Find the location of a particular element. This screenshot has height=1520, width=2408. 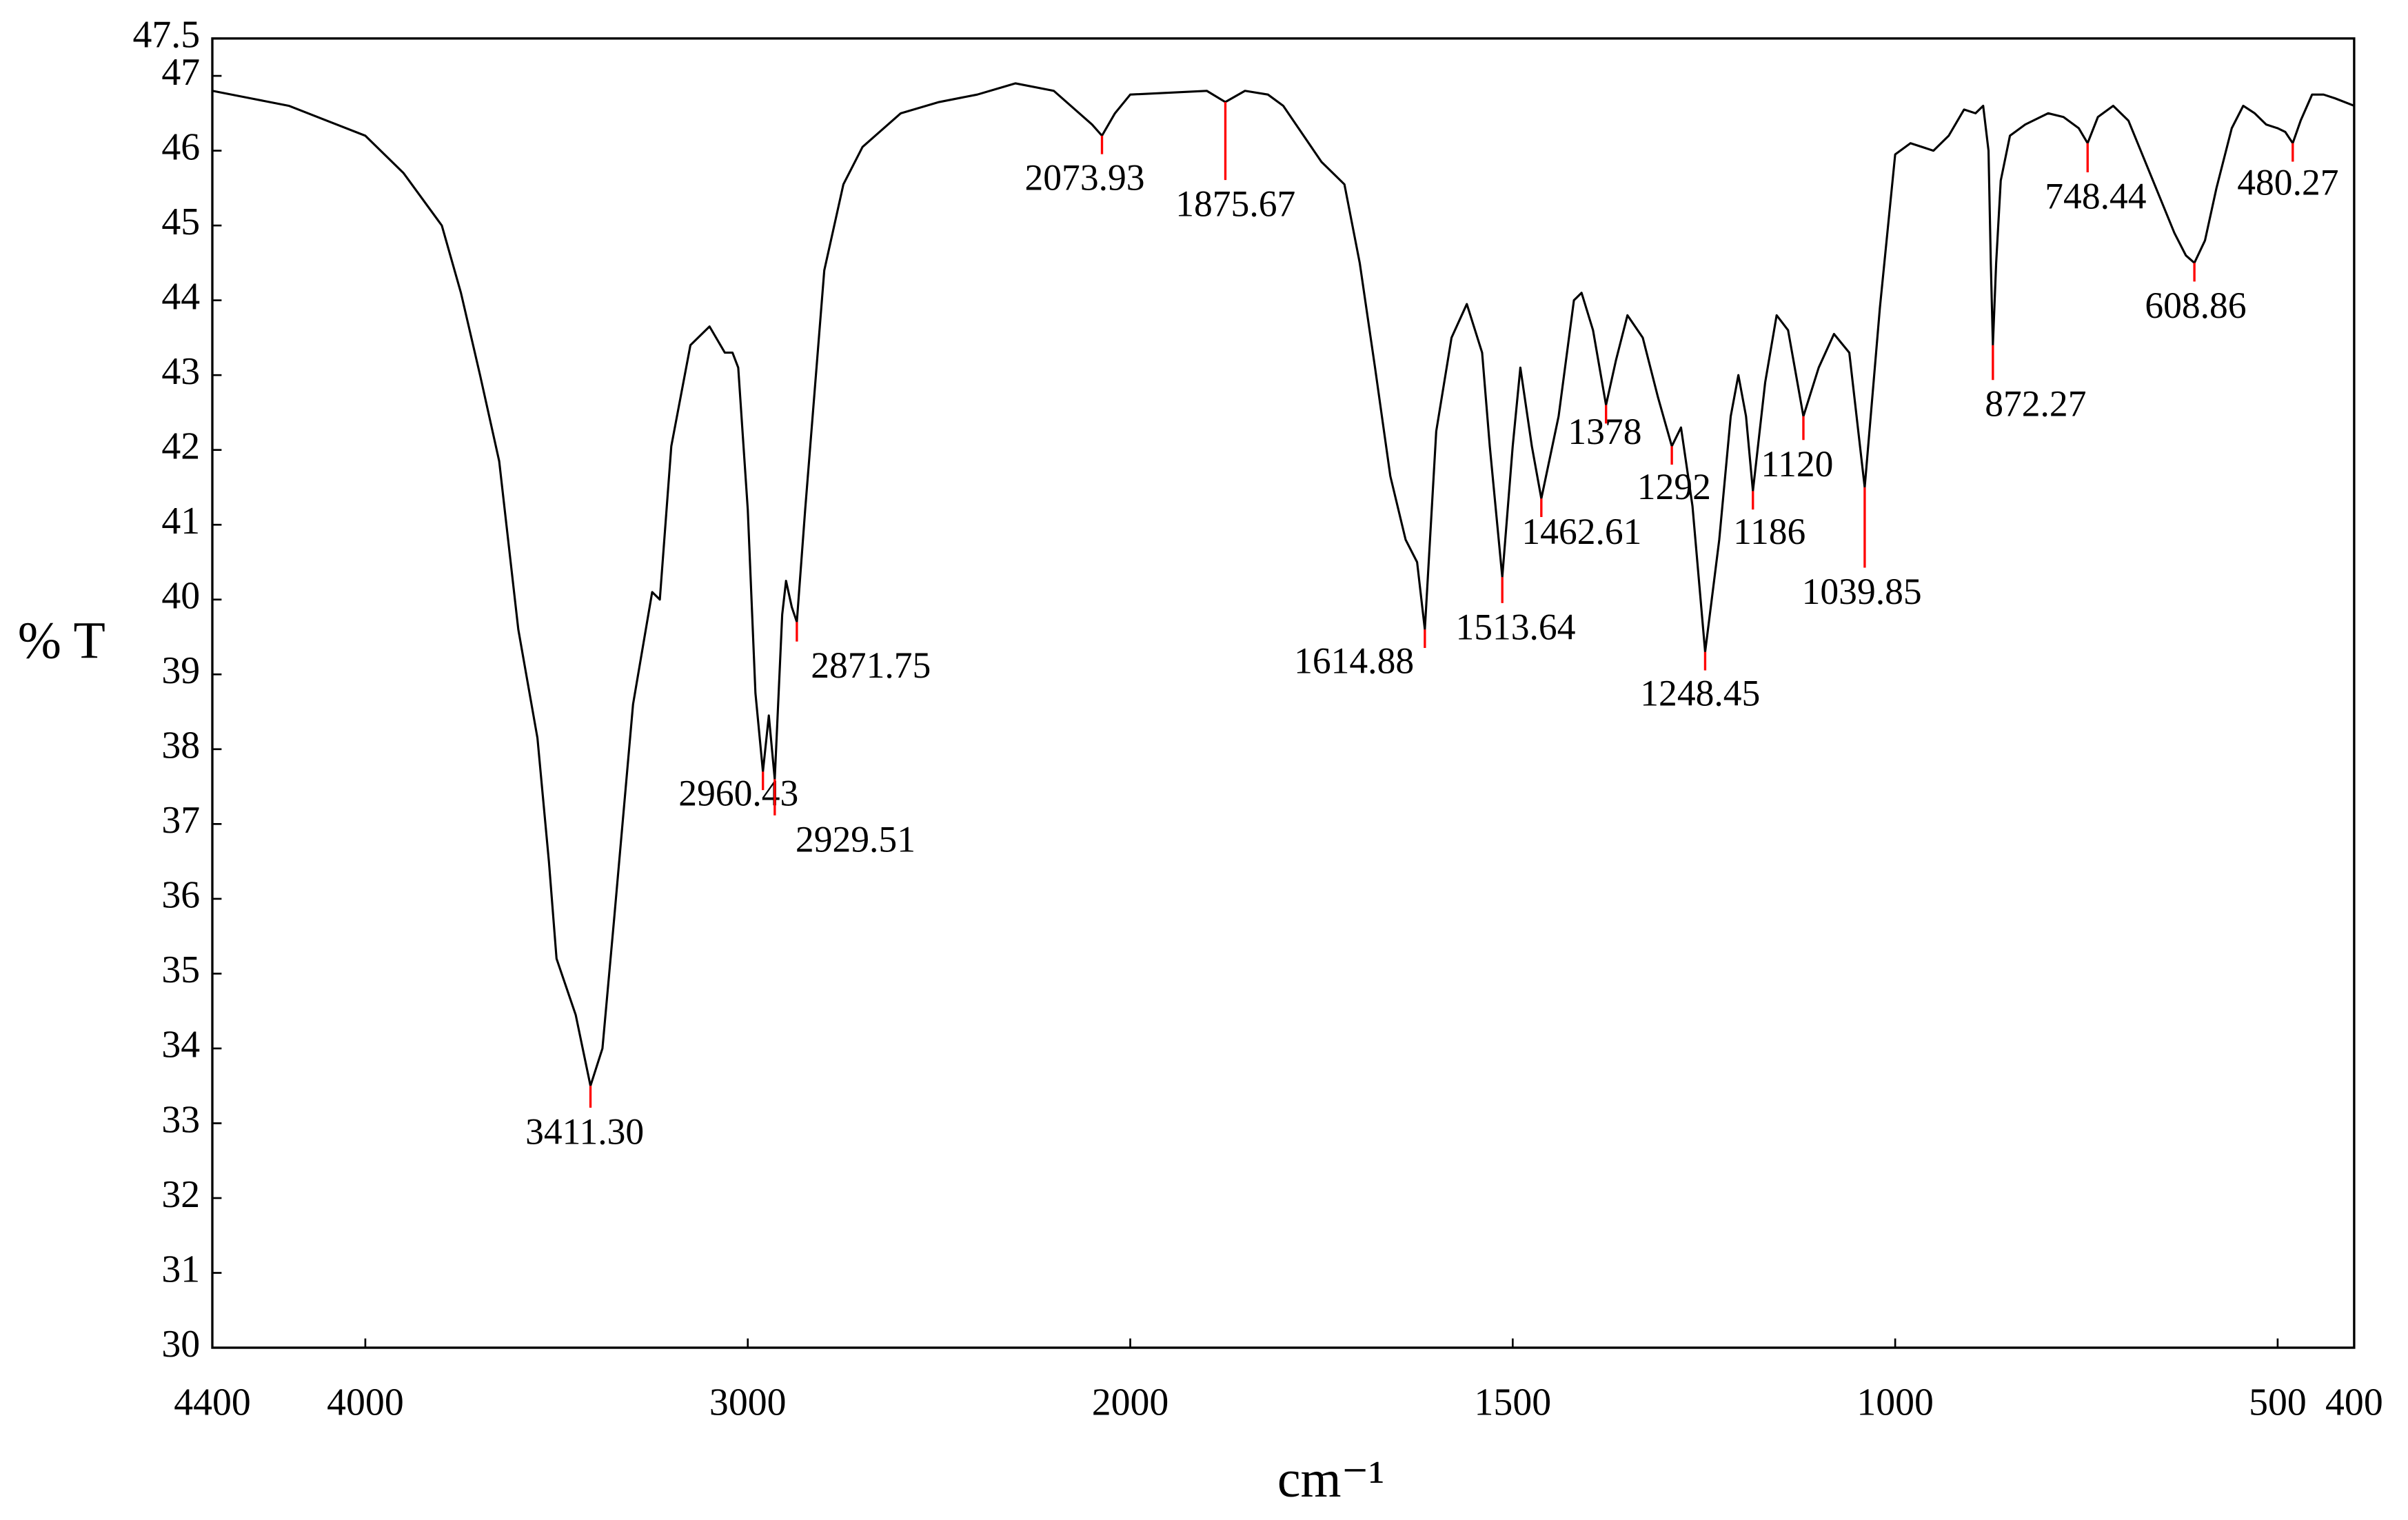

y-tick-label: 38 is located at coordinates (180, 746).